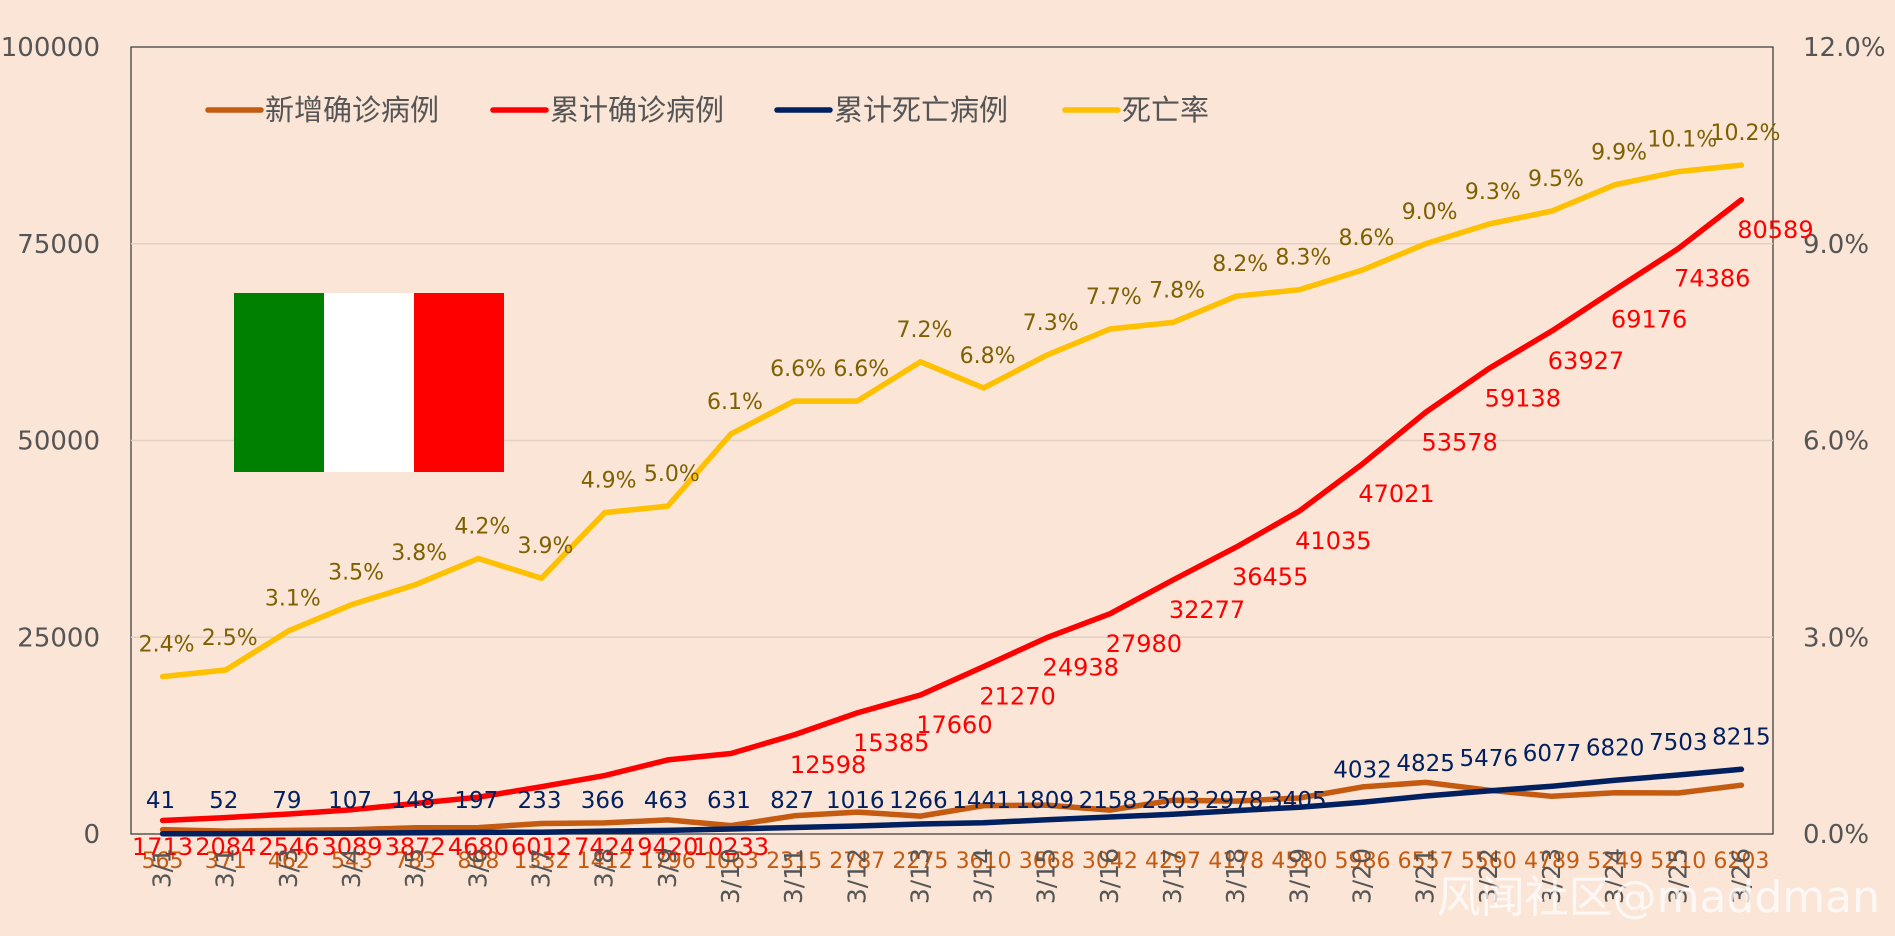 Image resolution: width=1895 pixels, height=936 pixels. Describe the element at coordinates (1488, 876) in the screenshot. I see `x-tick-label: 3/22` at that location.